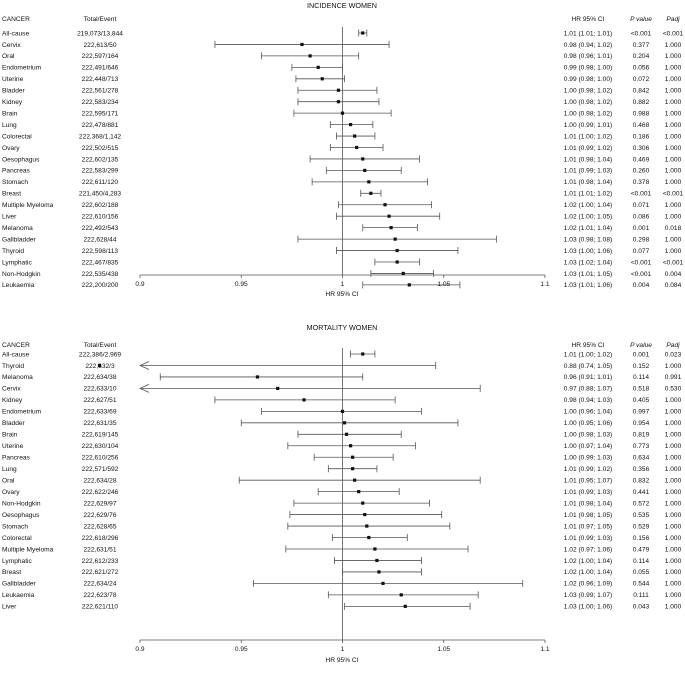  Describe the element at coordinates (99, 584) in the screenshot. I see `row-total-event: 222,634/24` at that location.